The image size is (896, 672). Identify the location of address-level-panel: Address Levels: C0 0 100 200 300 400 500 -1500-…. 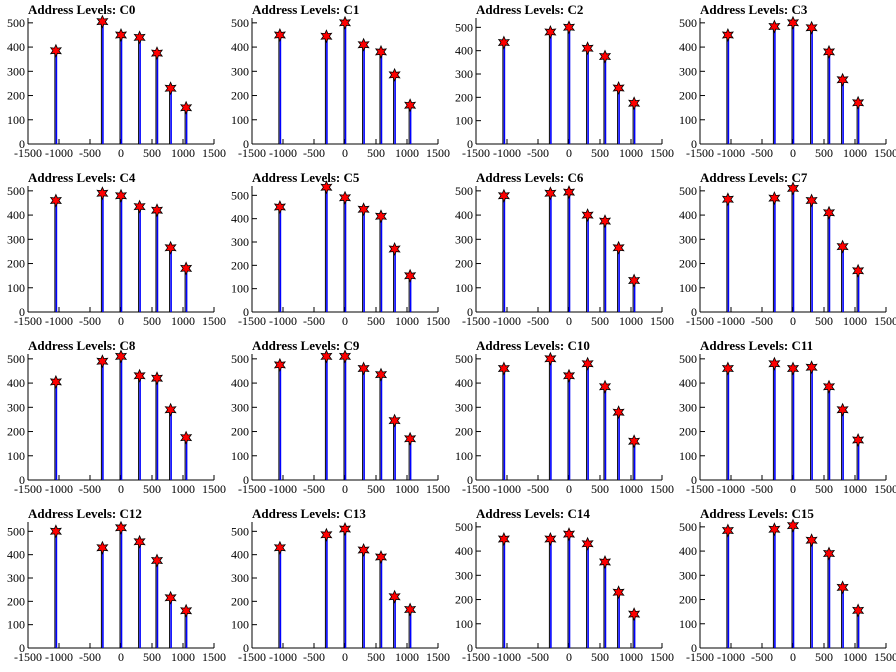
(113, 84).